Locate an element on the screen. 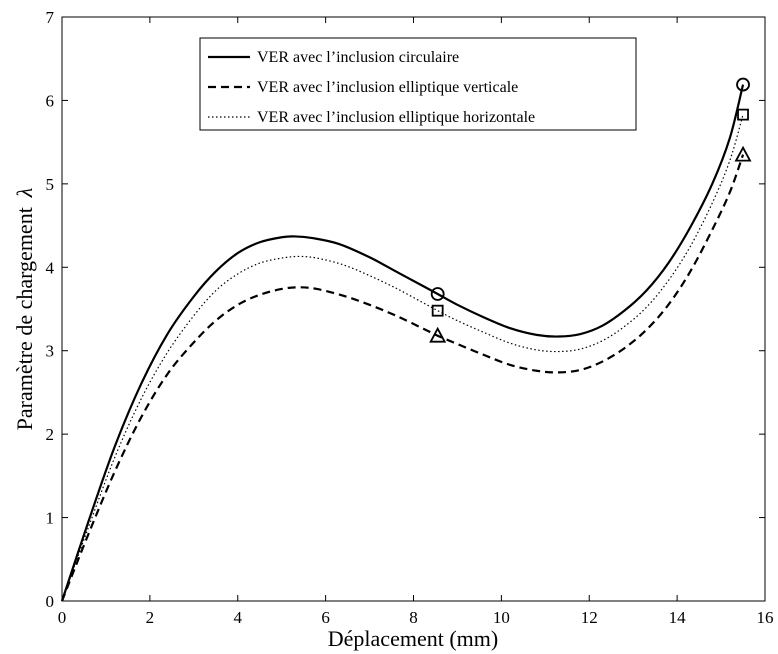 The image size is (778, 654). y-axis-title-text: Paramètre de chargement is located at coordinates (24, 318).